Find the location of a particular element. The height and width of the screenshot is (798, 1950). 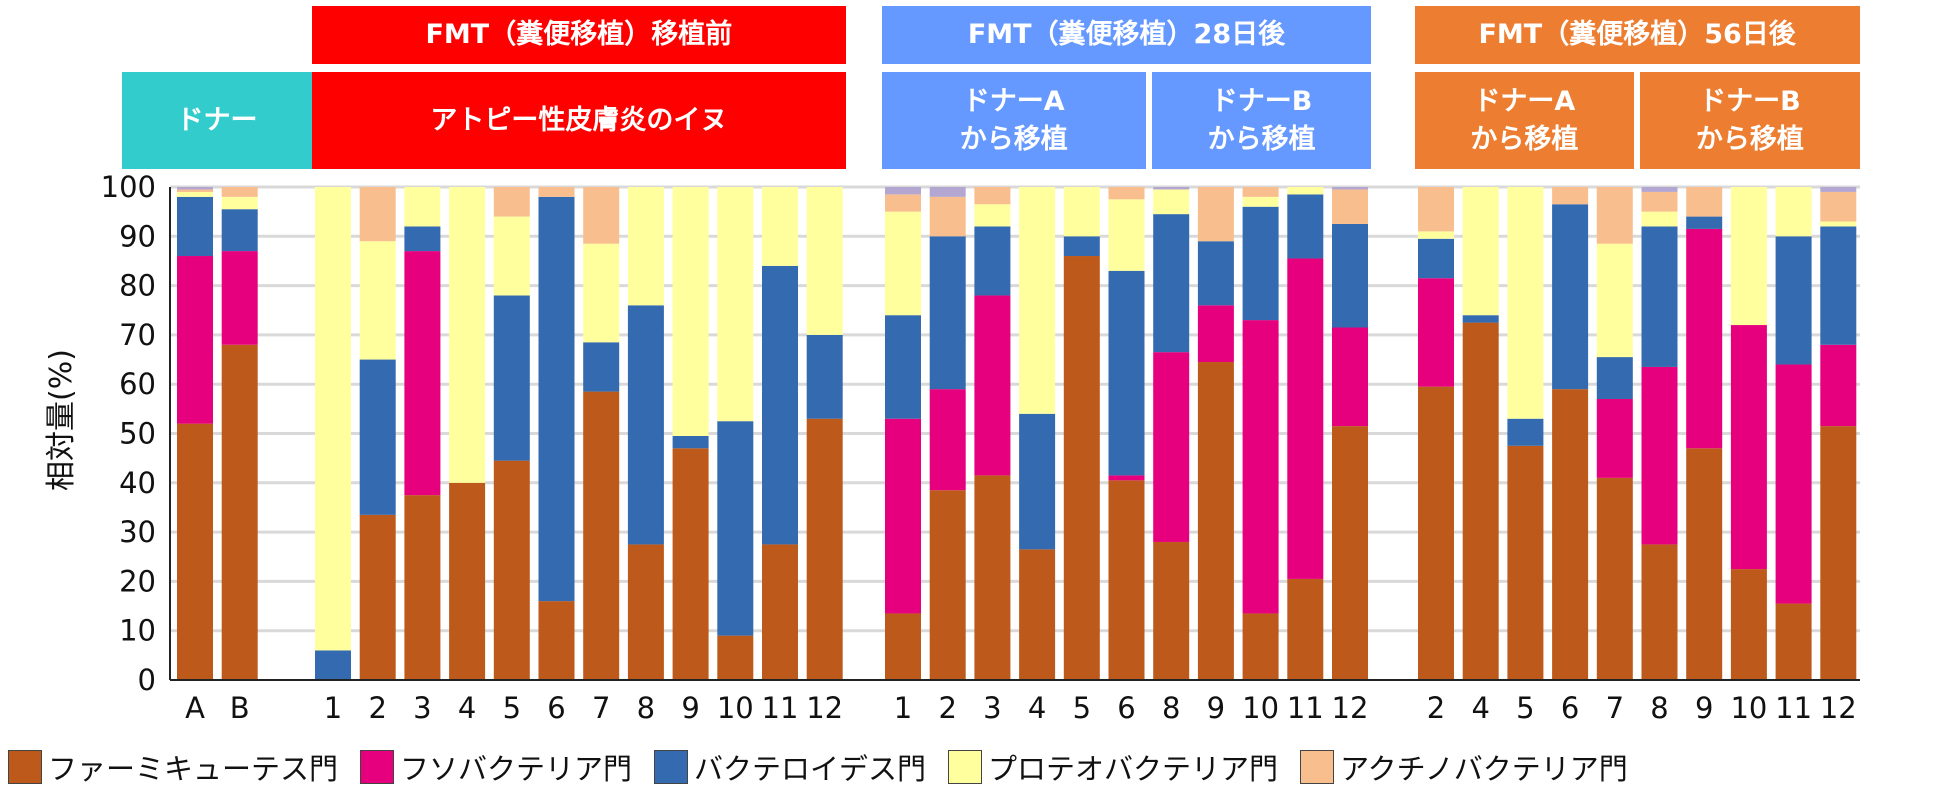

header-pre-fmt: FMT（糞便移植）移植前 is located at coordinates (579, 35).